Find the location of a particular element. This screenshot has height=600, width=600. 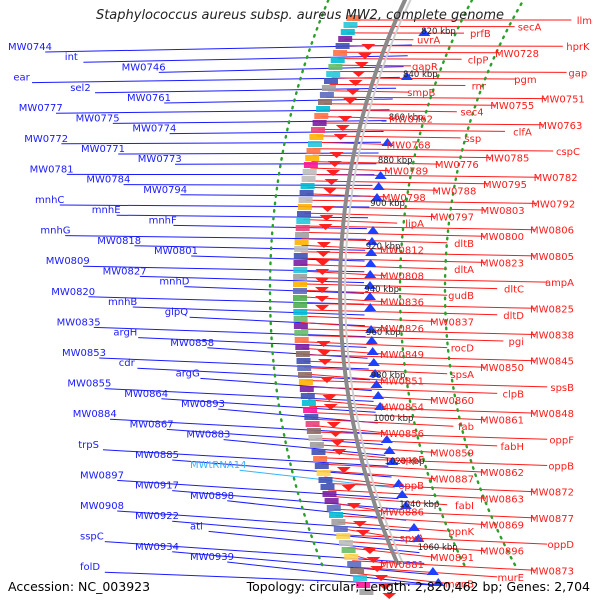

genome-backbone is located at coordinates (375, 283).